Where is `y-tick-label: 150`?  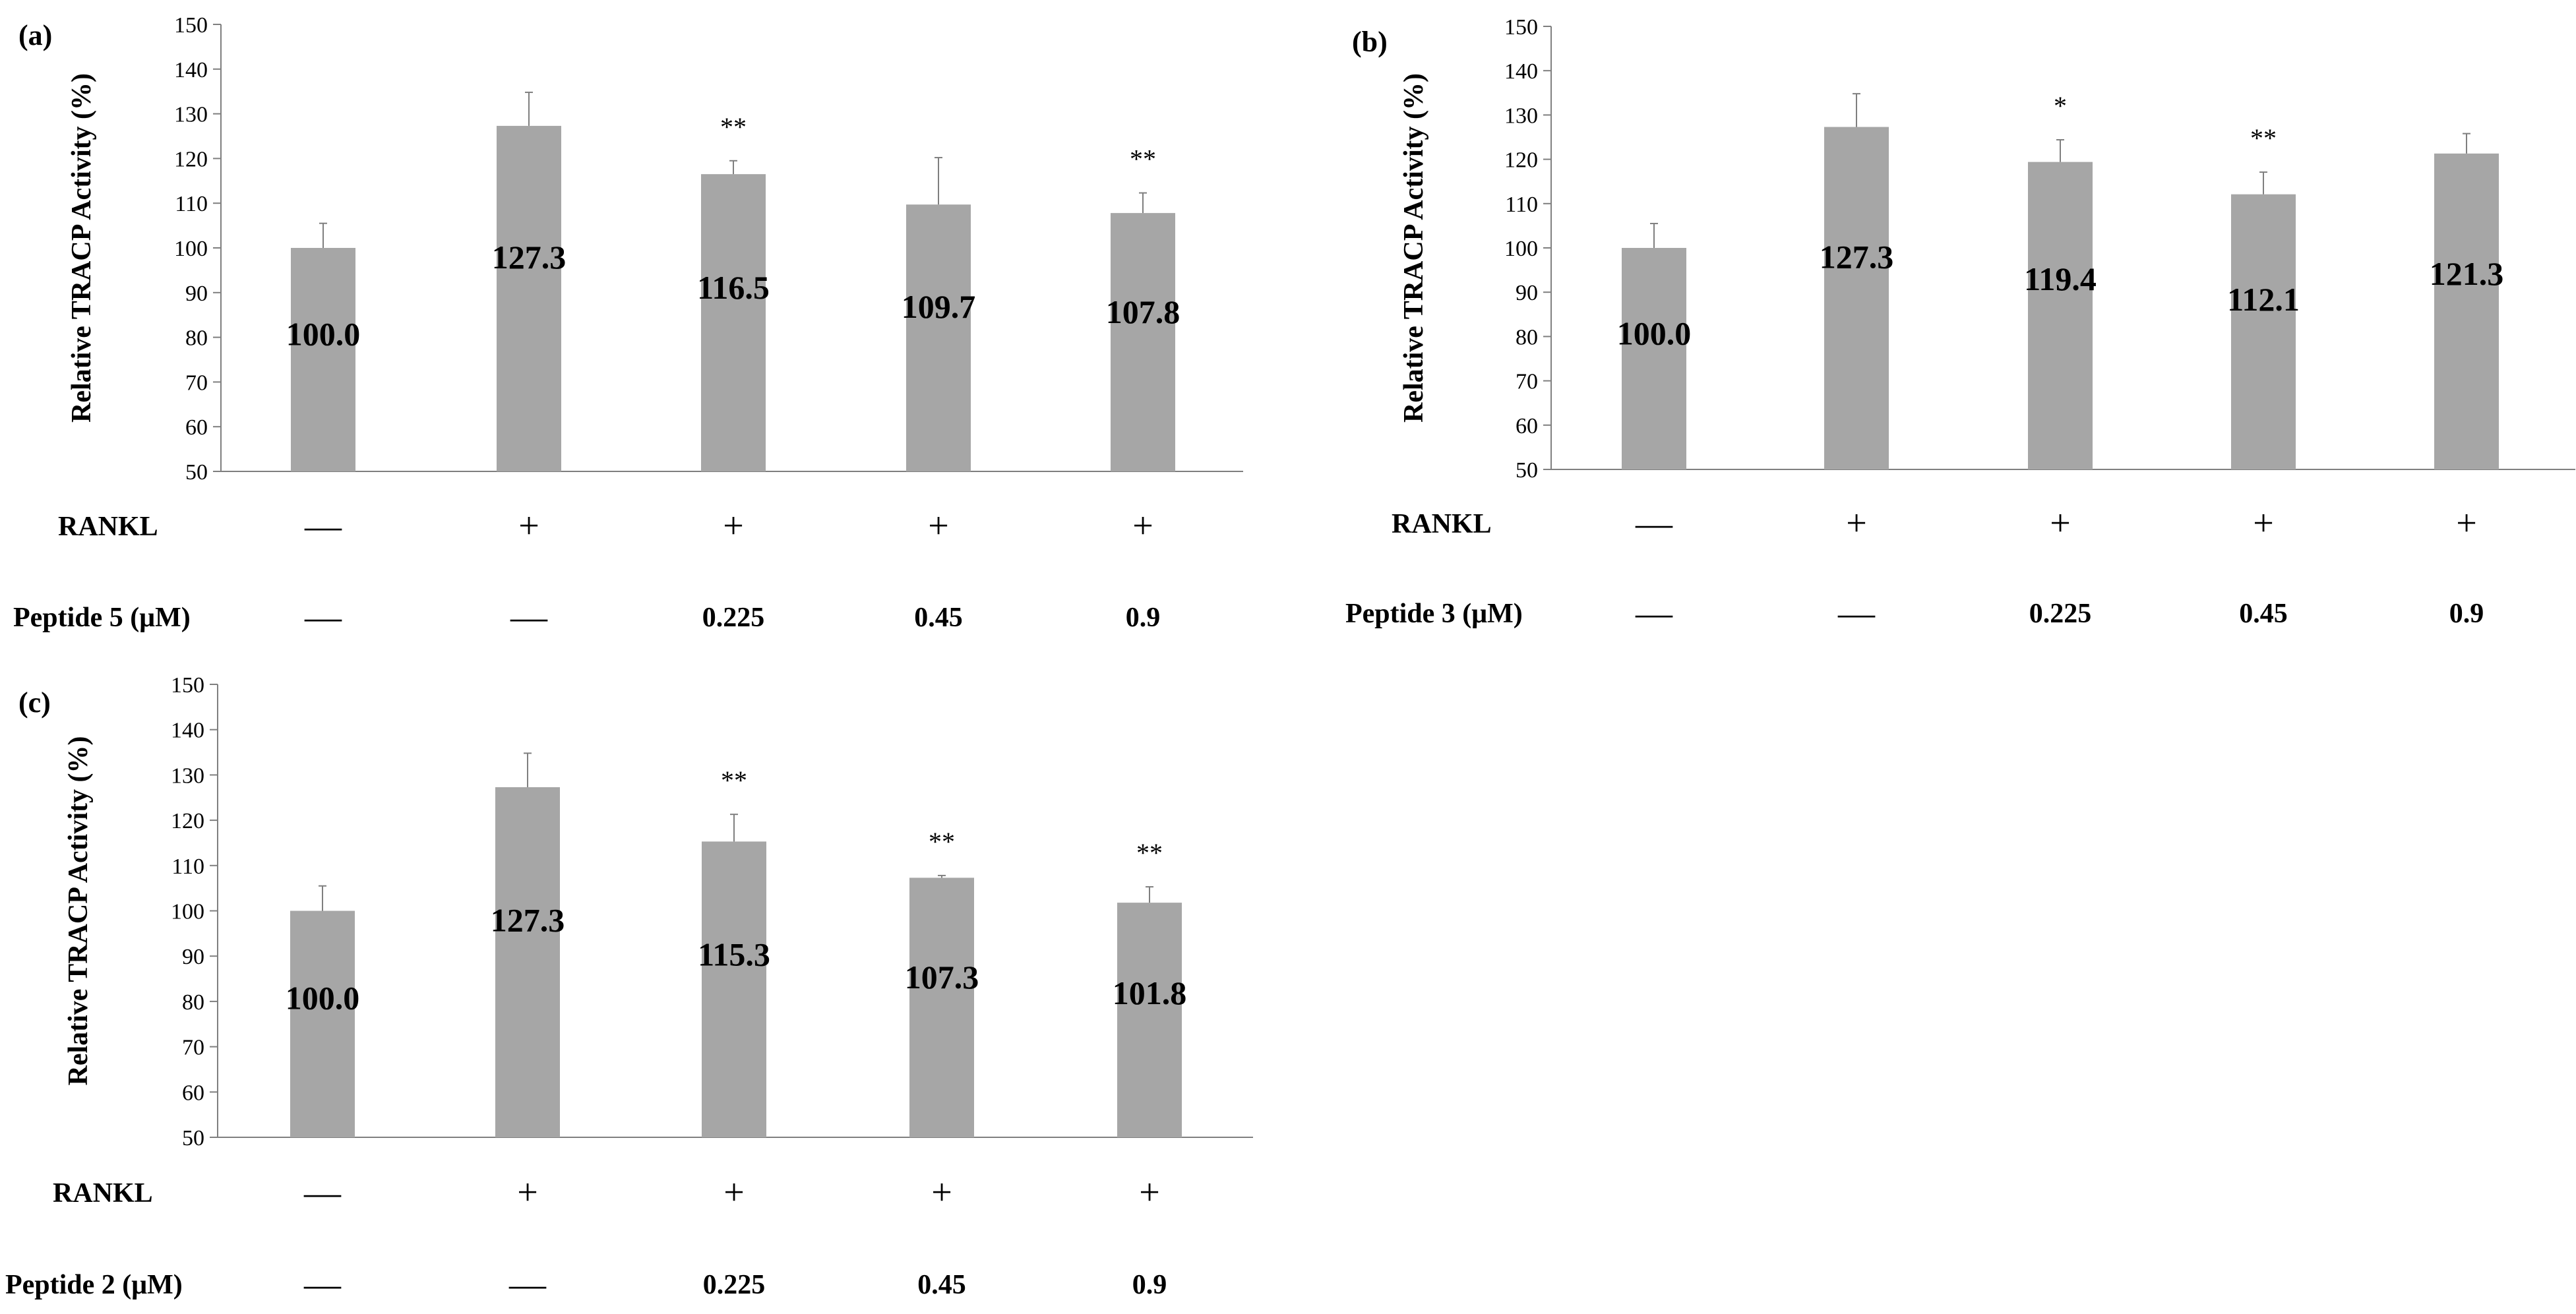 y-tick-label: 150 is located at coordinates (187, 685).